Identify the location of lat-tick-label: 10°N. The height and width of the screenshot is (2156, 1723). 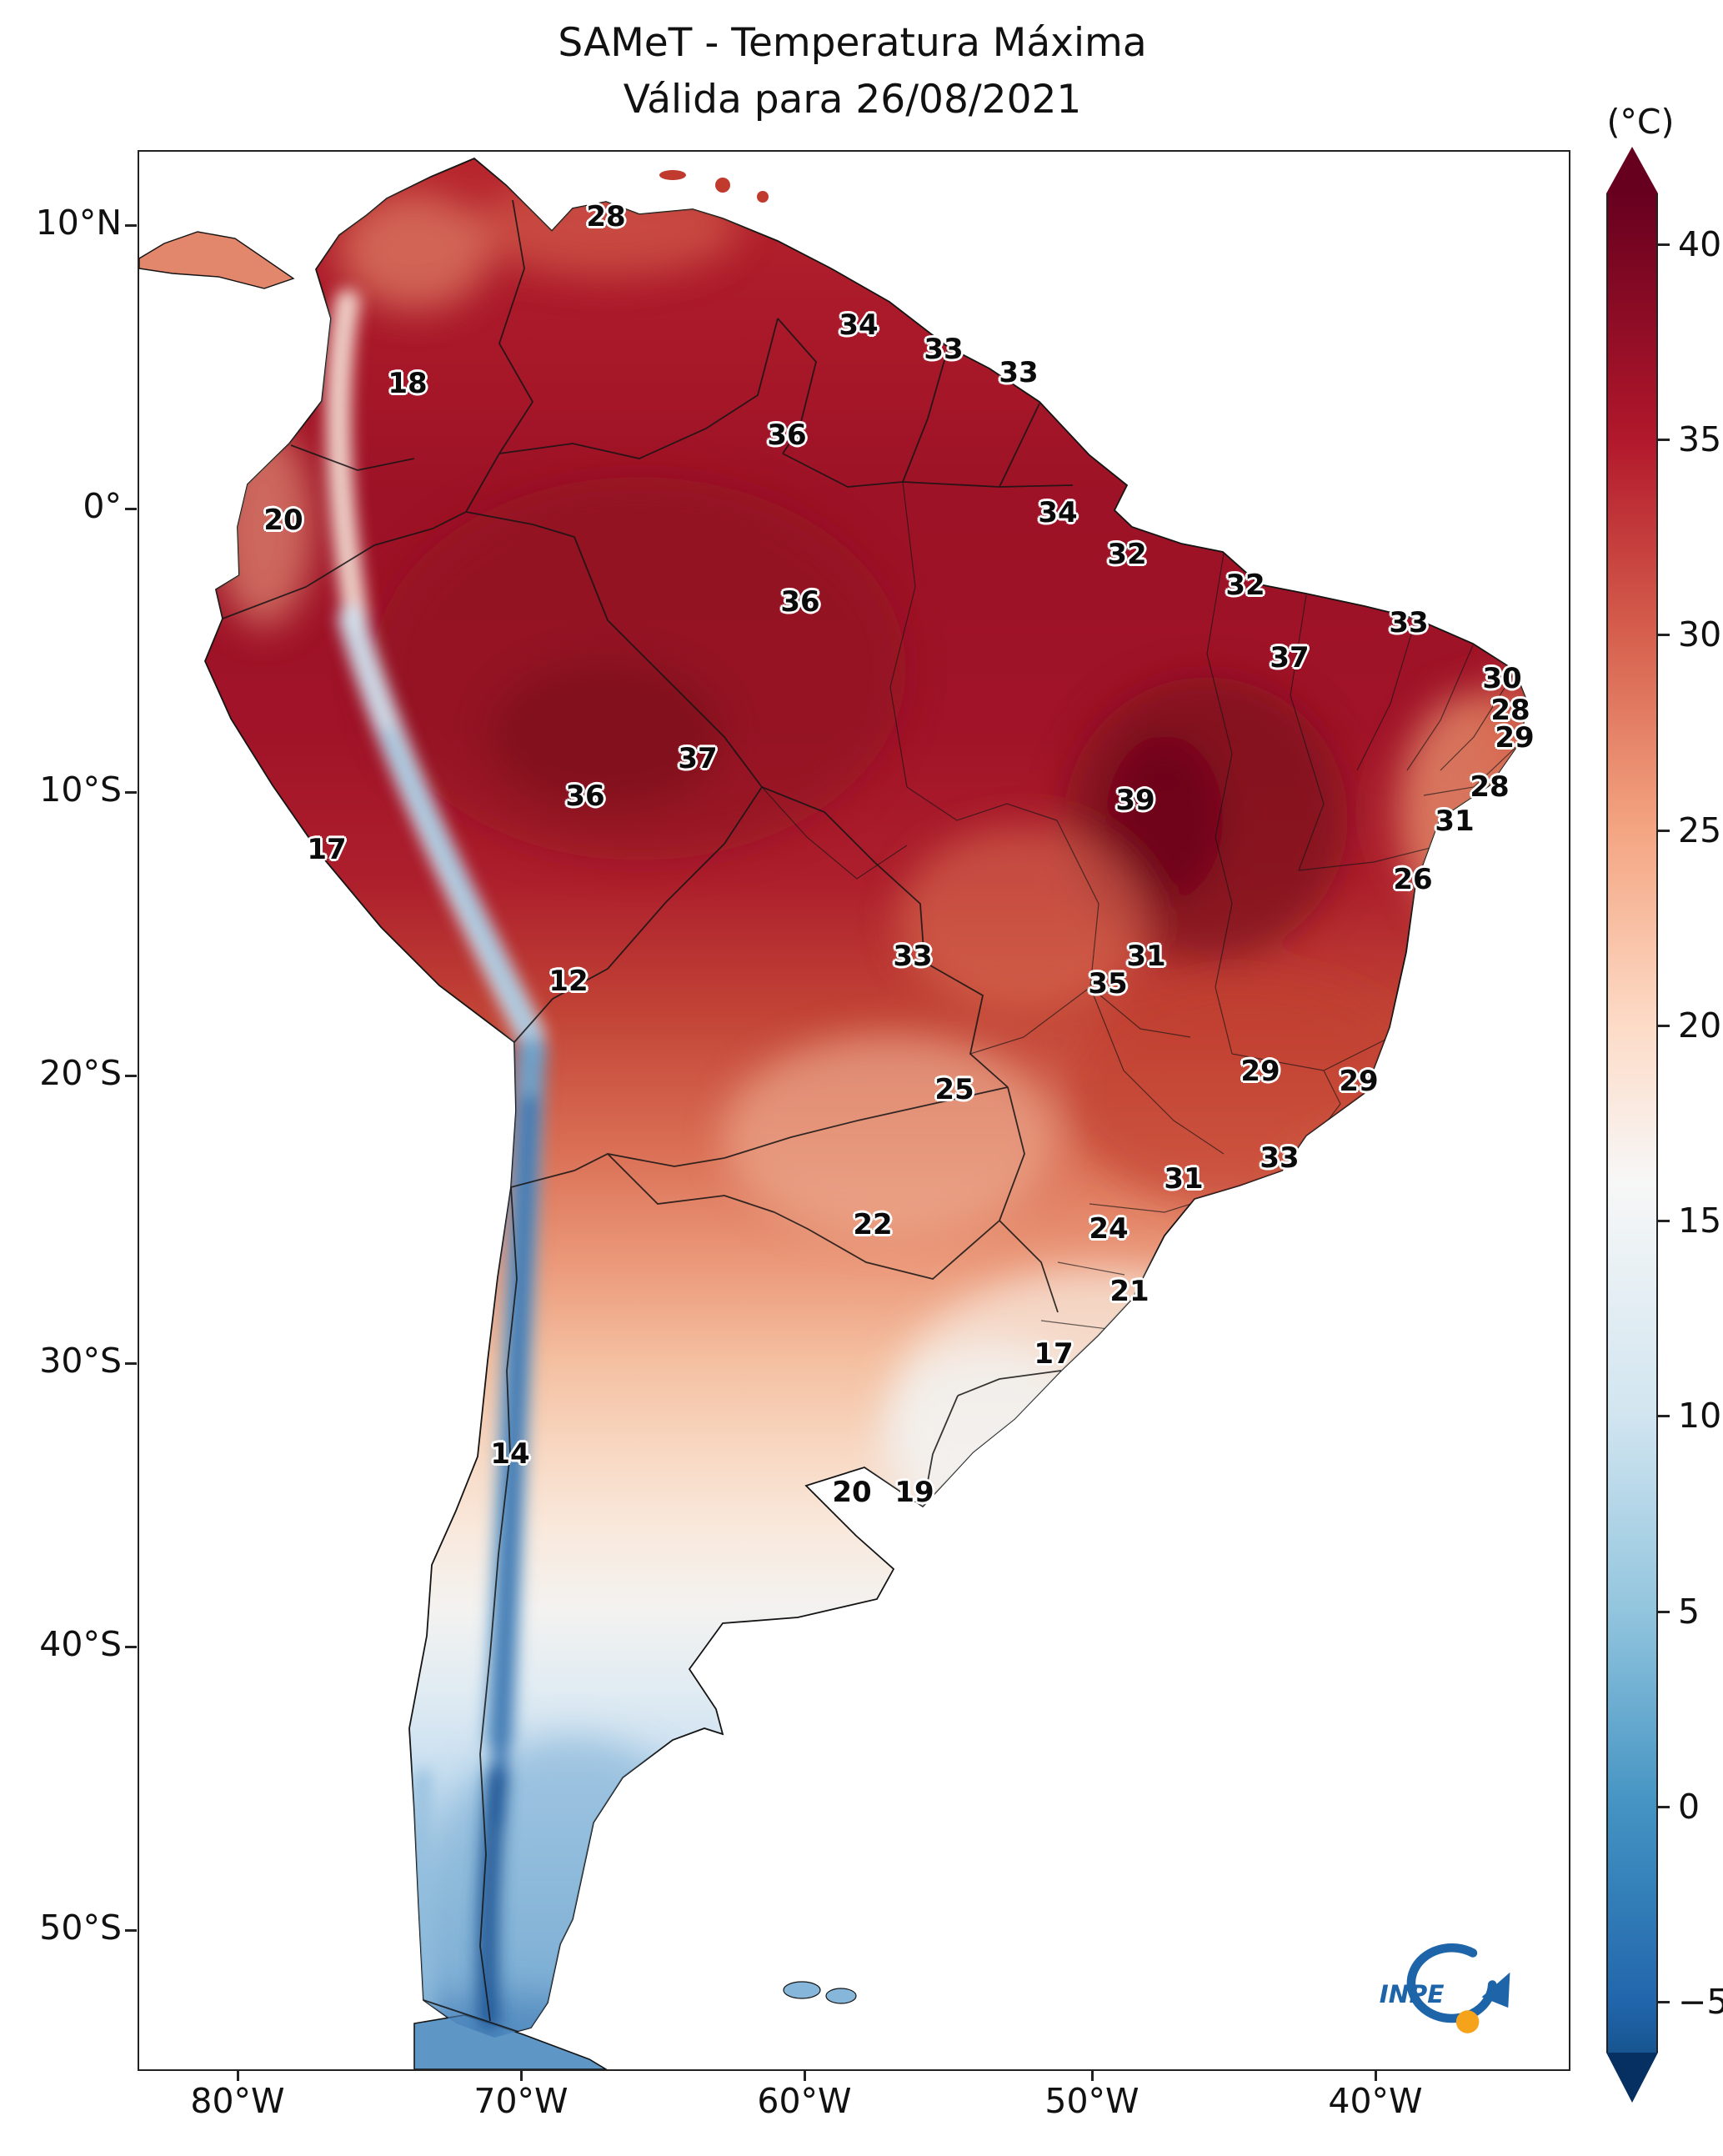
(78, 223).